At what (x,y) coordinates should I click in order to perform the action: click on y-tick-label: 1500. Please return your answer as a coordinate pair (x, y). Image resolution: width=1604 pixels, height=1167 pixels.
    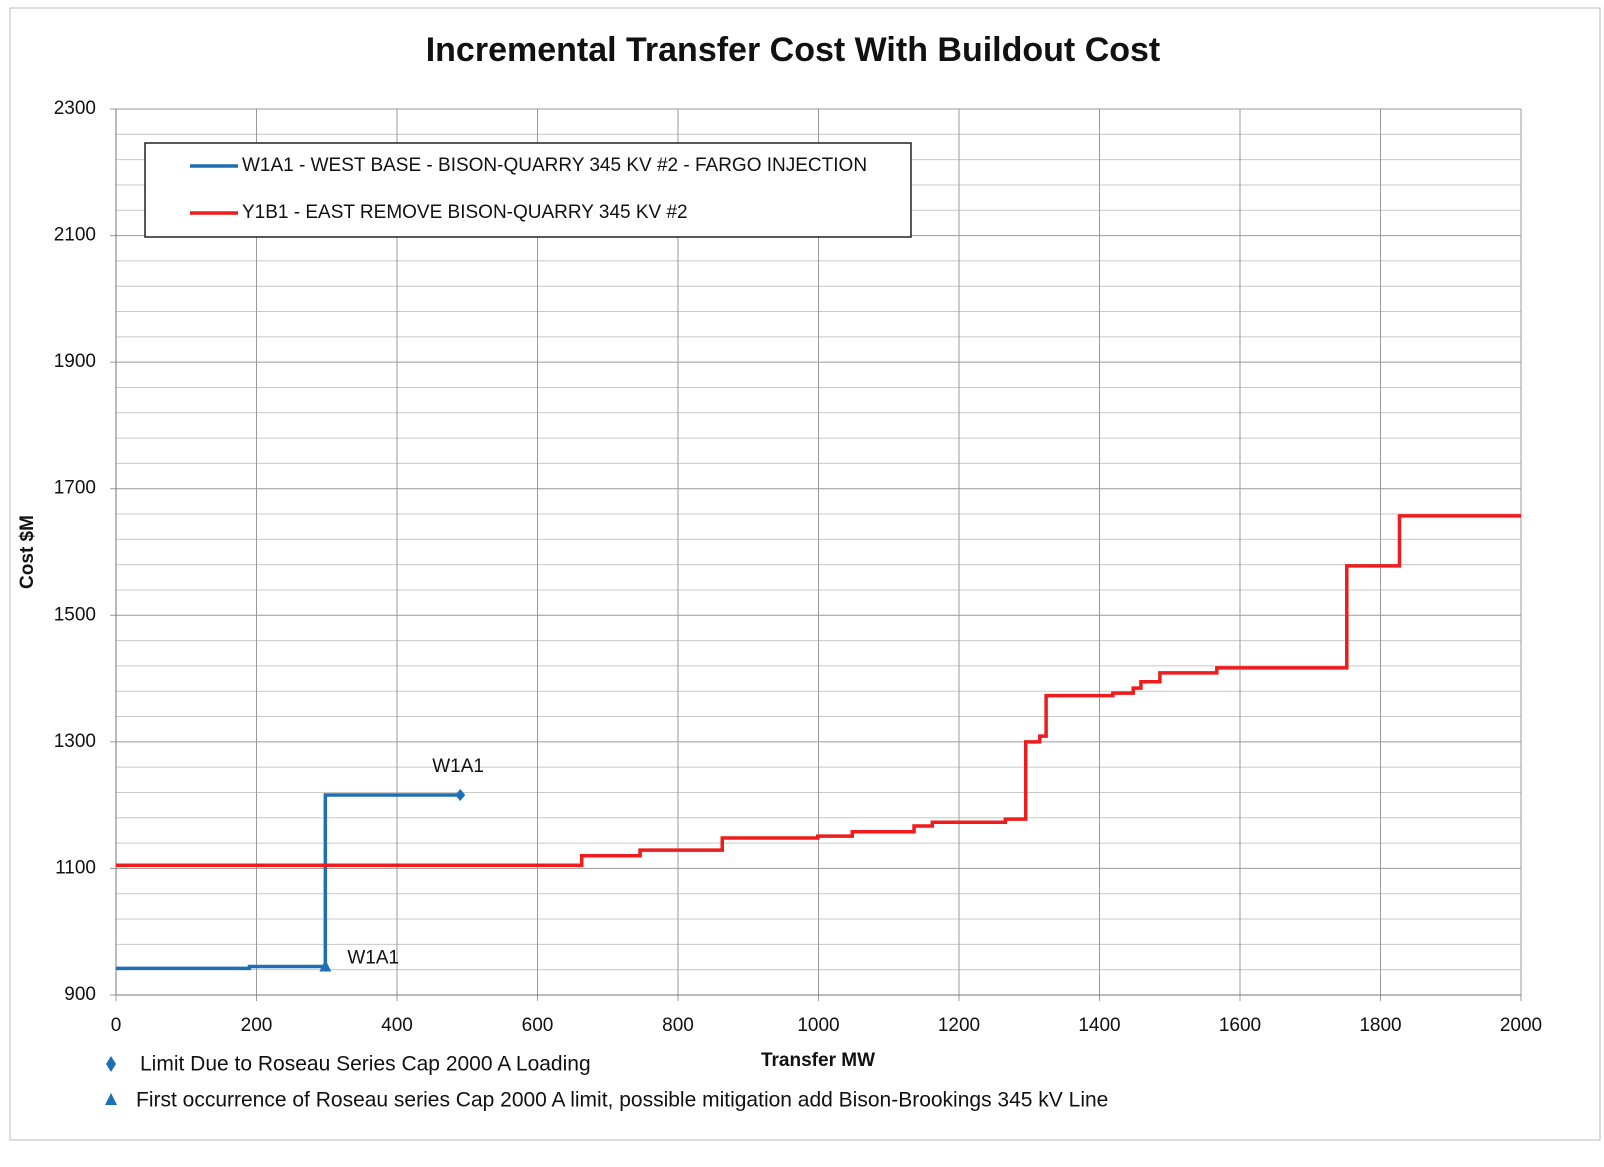
    Looking at the image, I should click on (75, 614).